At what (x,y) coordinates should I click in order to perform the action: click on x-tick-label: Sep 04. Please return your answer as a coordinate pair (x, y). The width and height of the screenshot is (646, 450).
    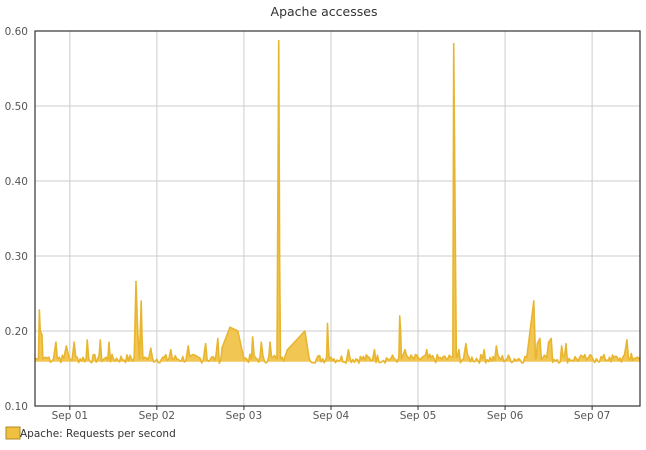
    Looking at the image, I should click on (331, 416).